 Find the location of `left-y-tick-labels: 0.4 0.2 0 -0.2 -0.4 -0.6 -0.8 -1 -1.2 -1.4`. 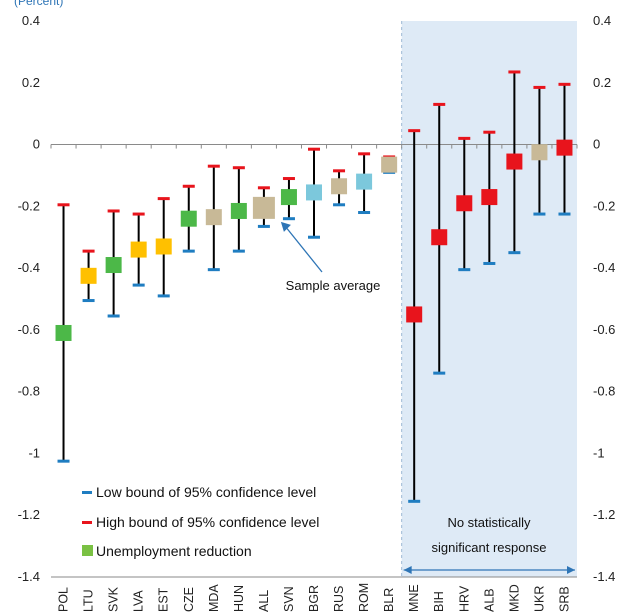

left-y-tick-labels: 0.4 0.2 0 -0.2 -0.4 -0.6 -0.8 -1 -1.2 -1.4 is located at coordinates (29, 298).